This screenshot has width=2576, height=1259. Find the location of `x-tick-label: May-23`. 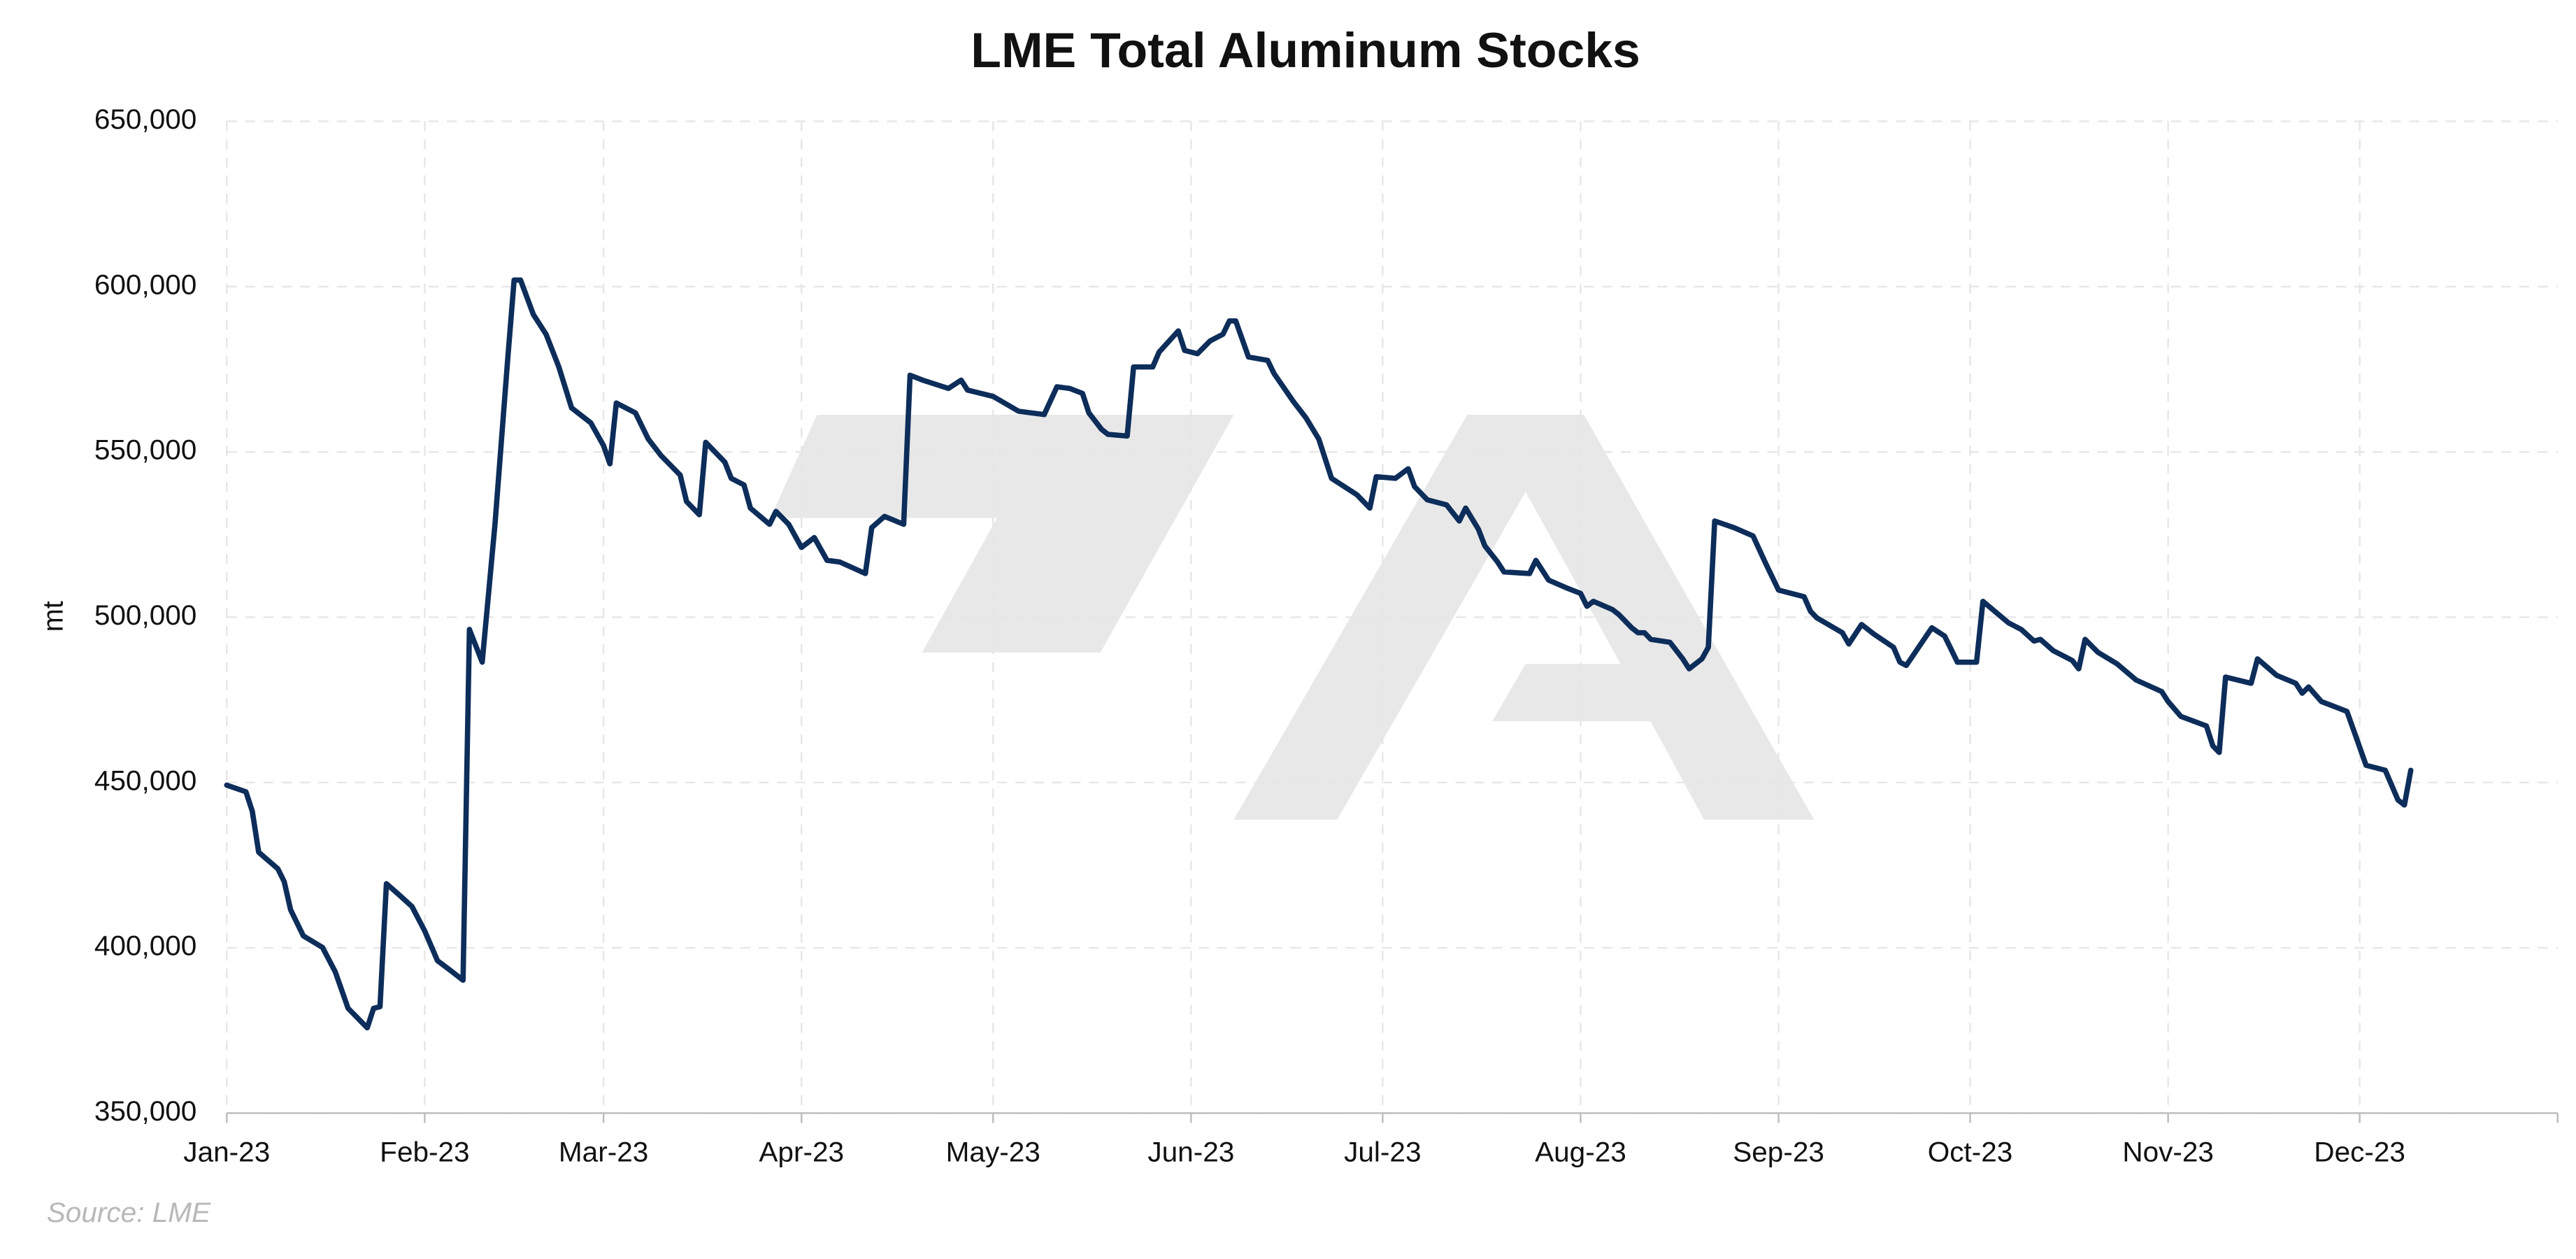

x-tick-label: May-23 is located at coordinates (993, 1152).